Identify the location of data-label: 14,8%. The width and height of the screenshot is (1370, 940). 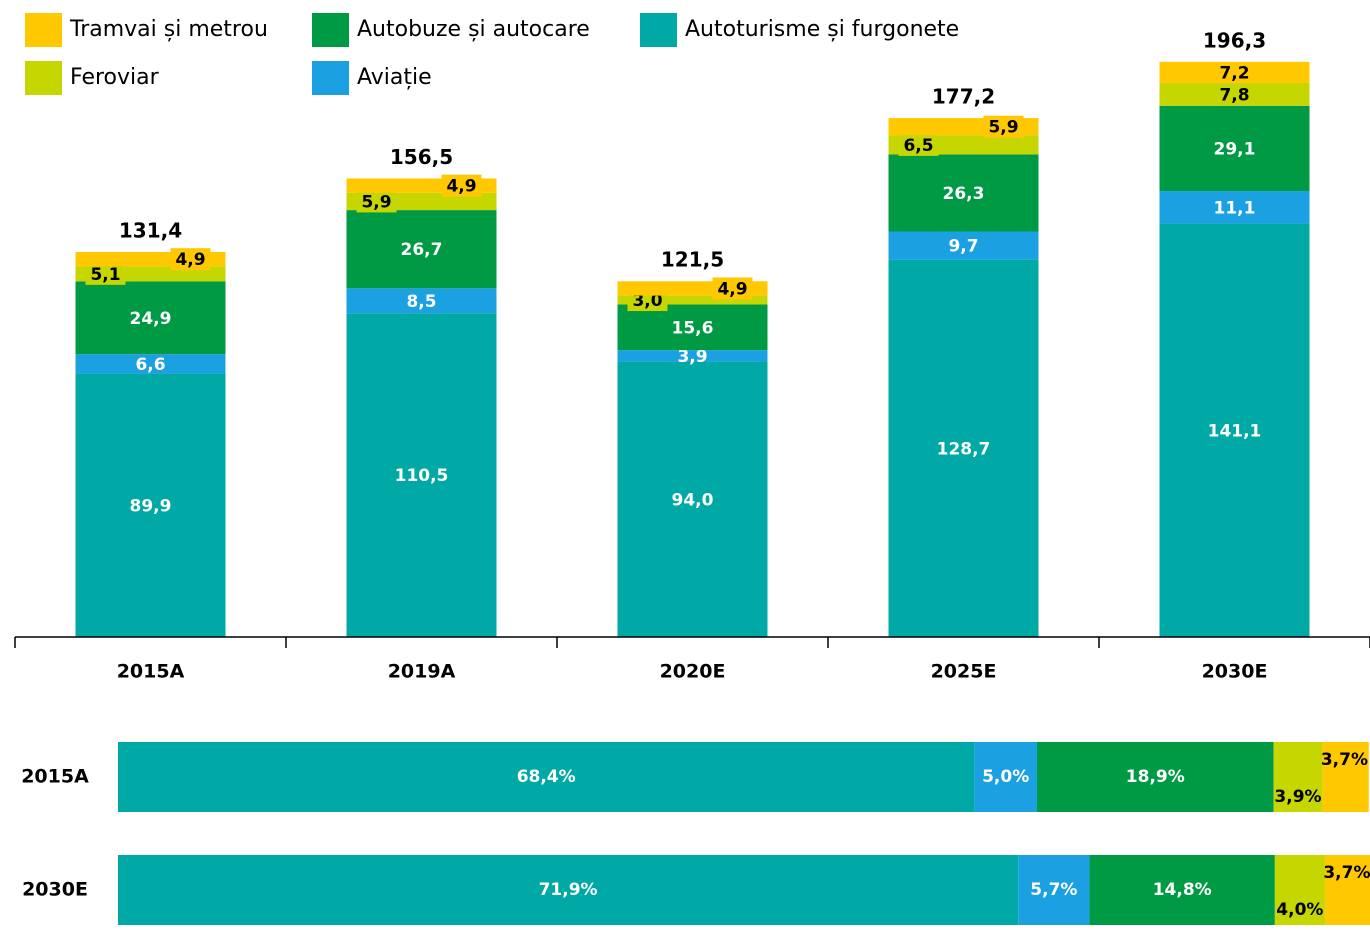
(1182, 890).